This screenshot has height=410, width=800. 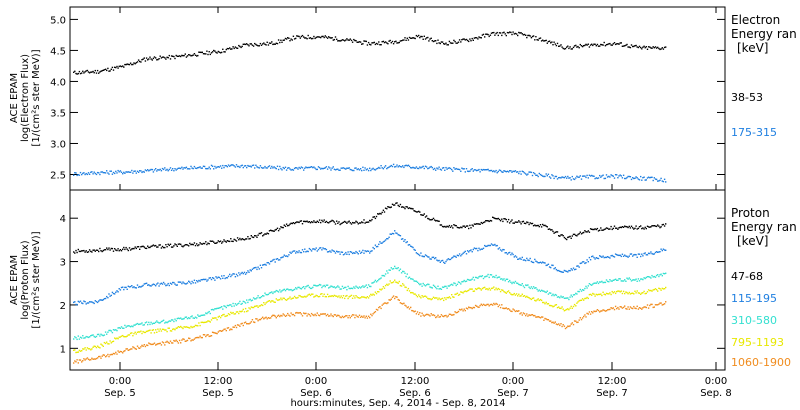 What do you see at coordinates (754, 132) in the screenshot?
I see `legend-range-175-315: 175-315` at bounding box center [754, 132].